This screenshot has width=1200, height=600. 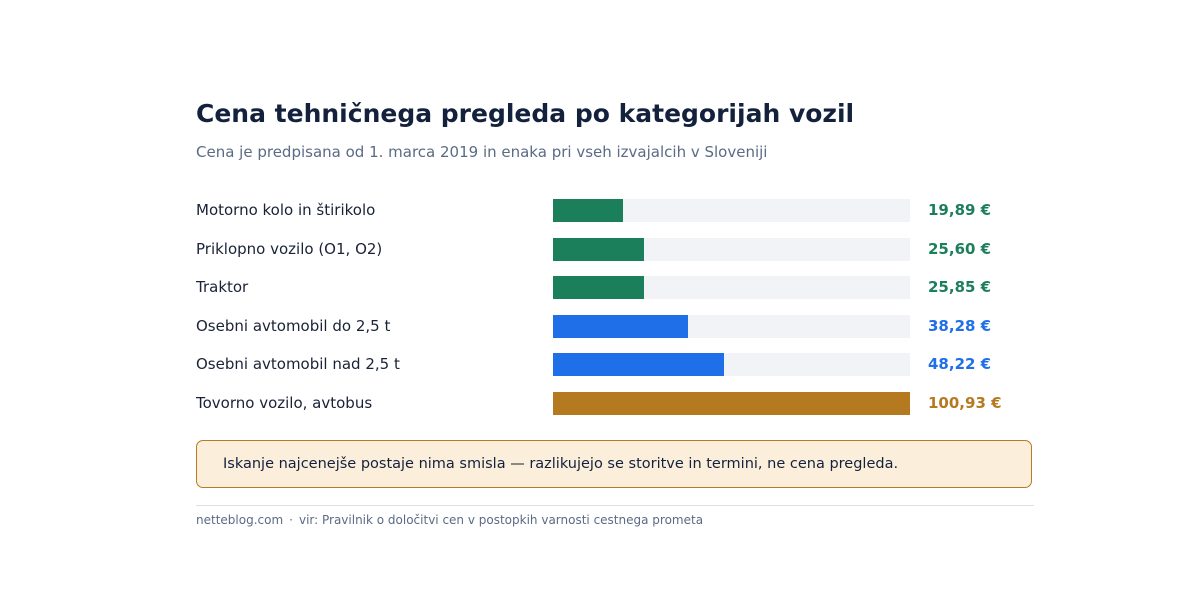 What do you see at coordinates (286, 210) in the screenshot?
I see `category-label: Motorno kolo in štirikolo` at bounding box center [286, 210].